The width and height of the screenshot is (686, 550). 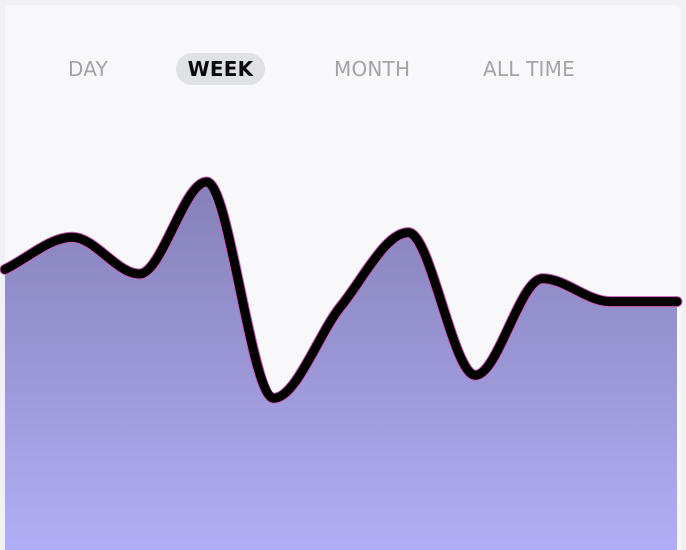 I want to click on tab-day: DAY, so click(x=88, y=69).